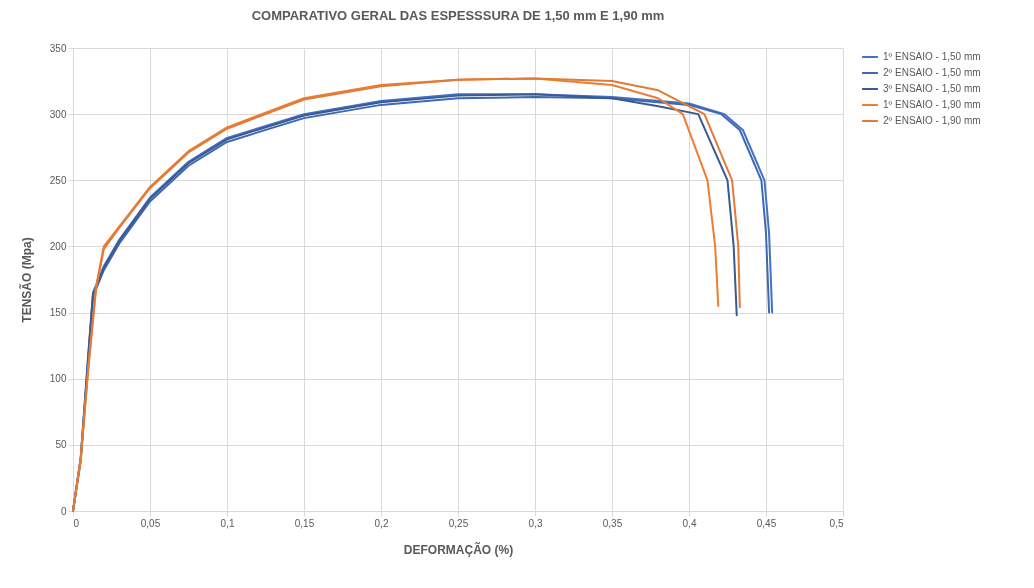 The width and height of the screenshot is (1034, 588). I want to click on y-tick-label: 250, so click(58, 180).